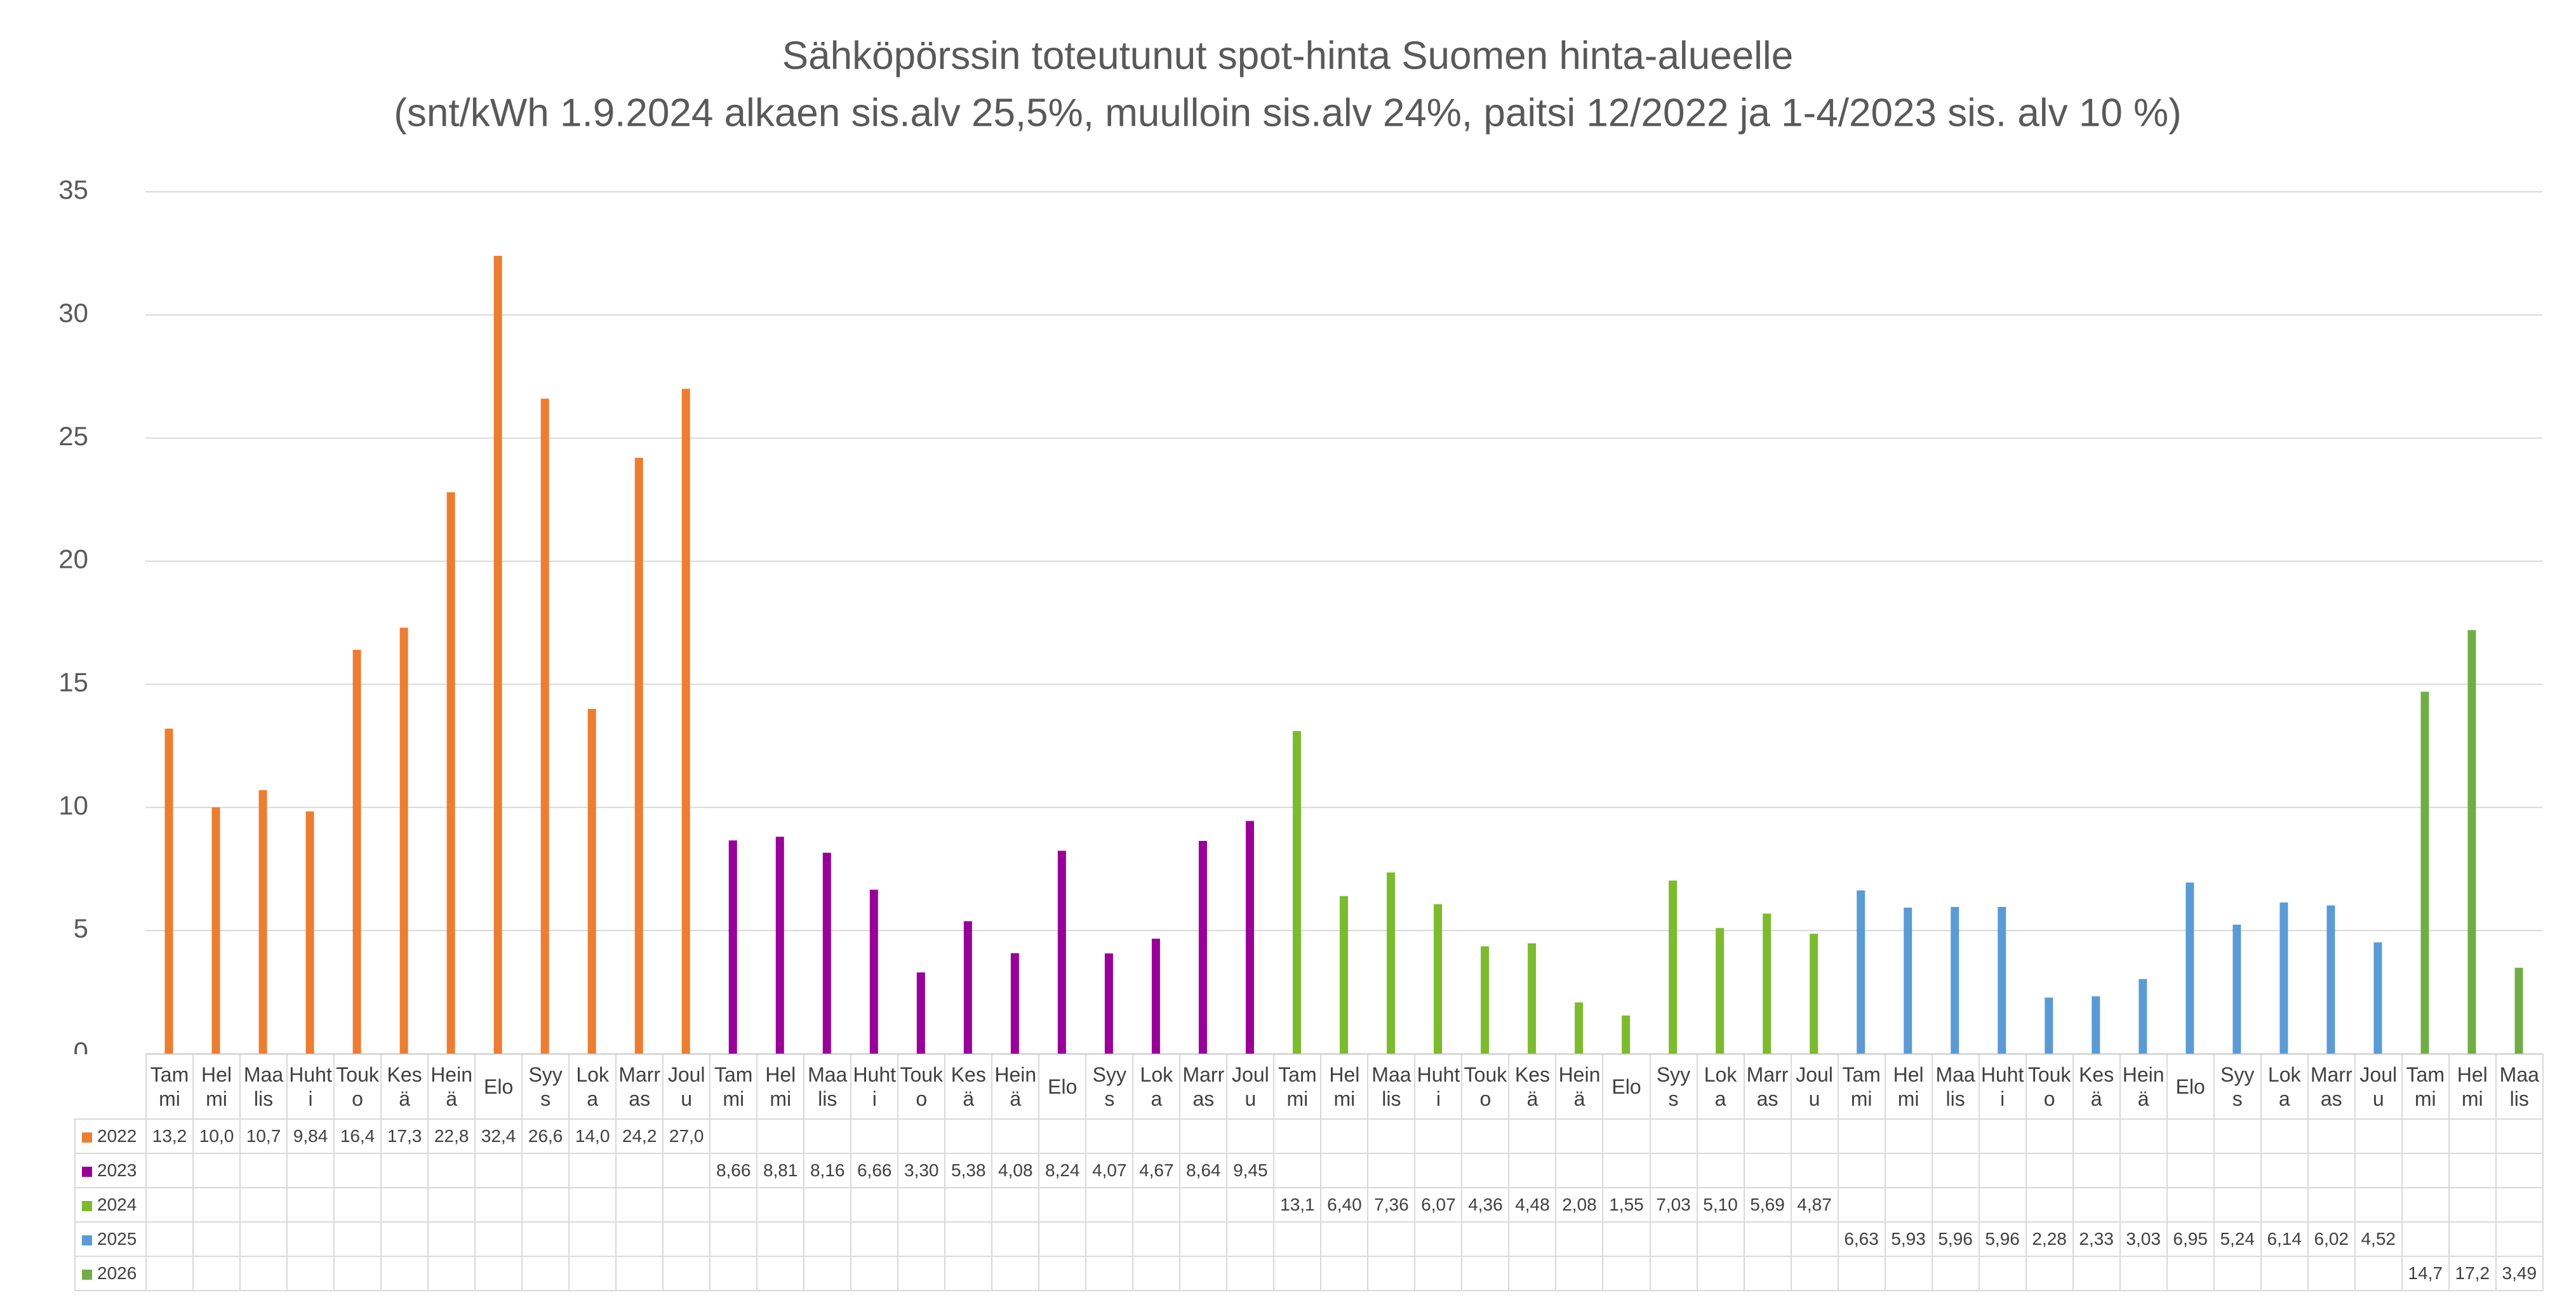  I want to click on data-label: 9,45, so click(1250, 1170).